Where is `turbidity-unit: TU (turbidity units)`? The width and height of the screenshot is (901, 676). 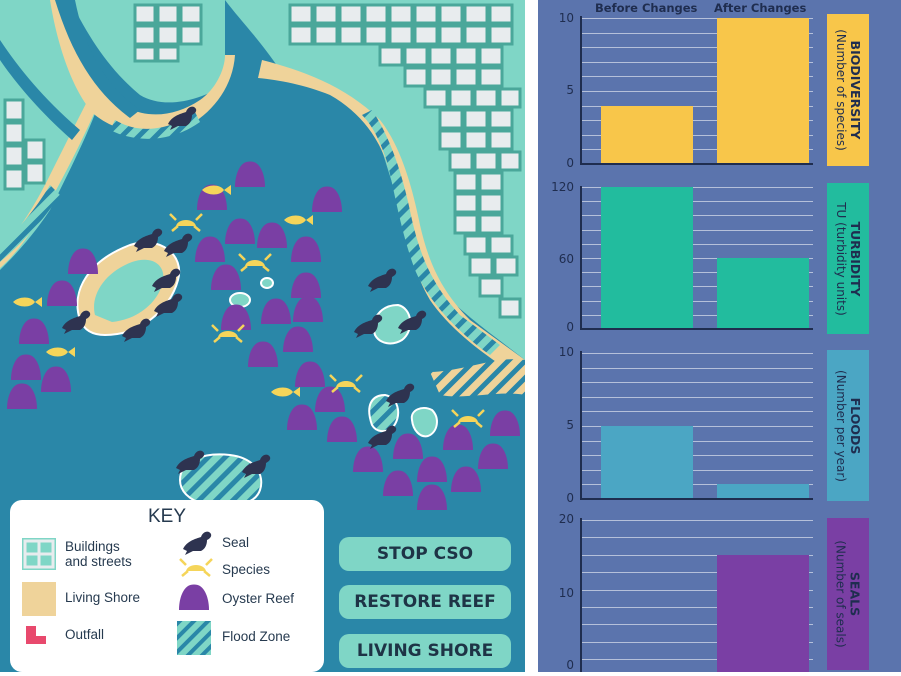 turbidity-unit: TU (turbidity units) is located at coordinates (841, 258).